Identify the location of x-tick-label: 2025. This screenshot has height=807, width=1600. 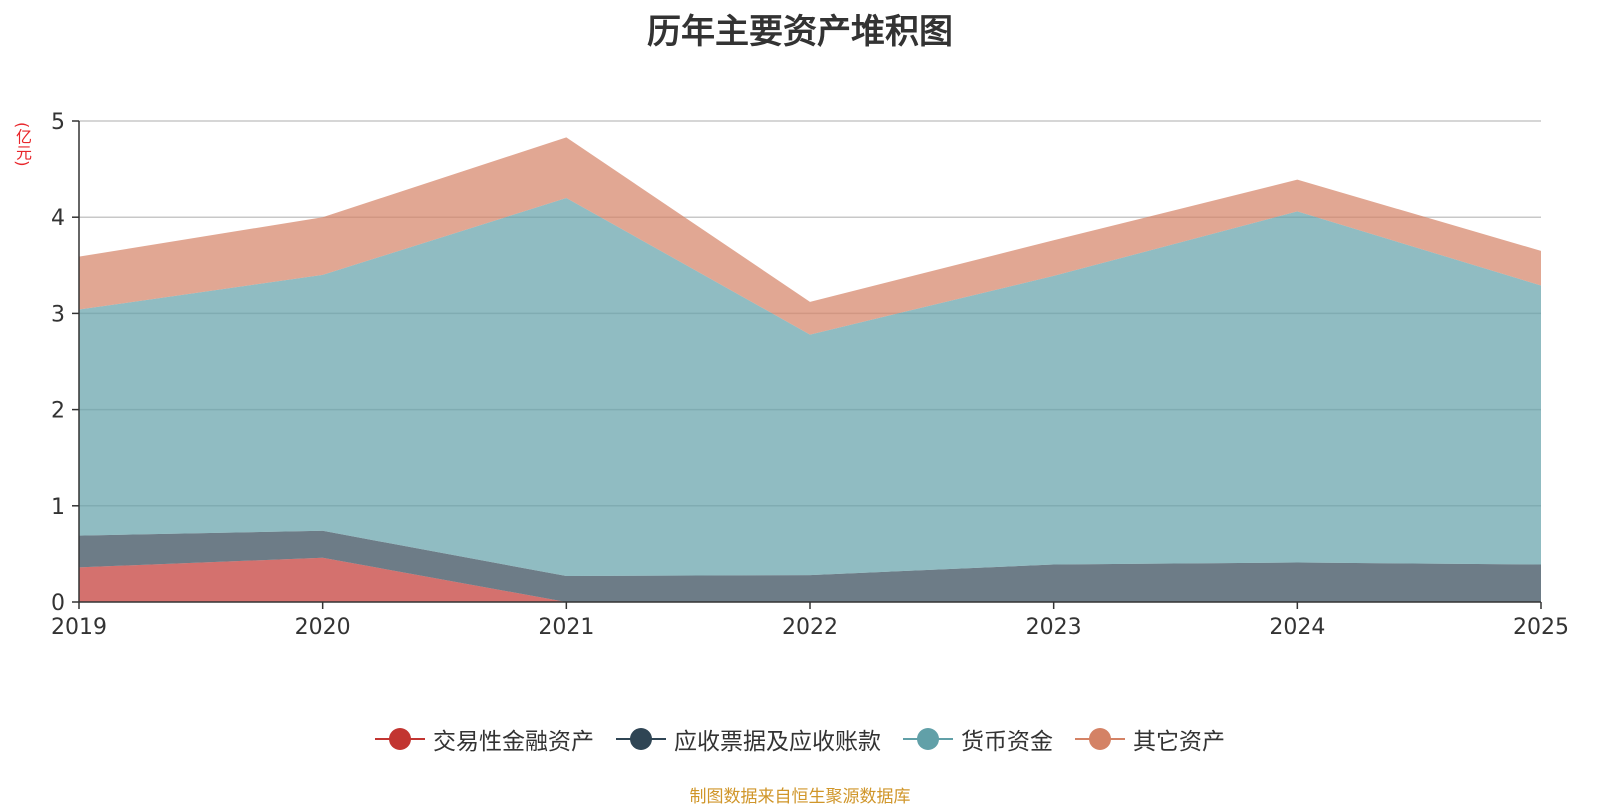
(1541, 627).